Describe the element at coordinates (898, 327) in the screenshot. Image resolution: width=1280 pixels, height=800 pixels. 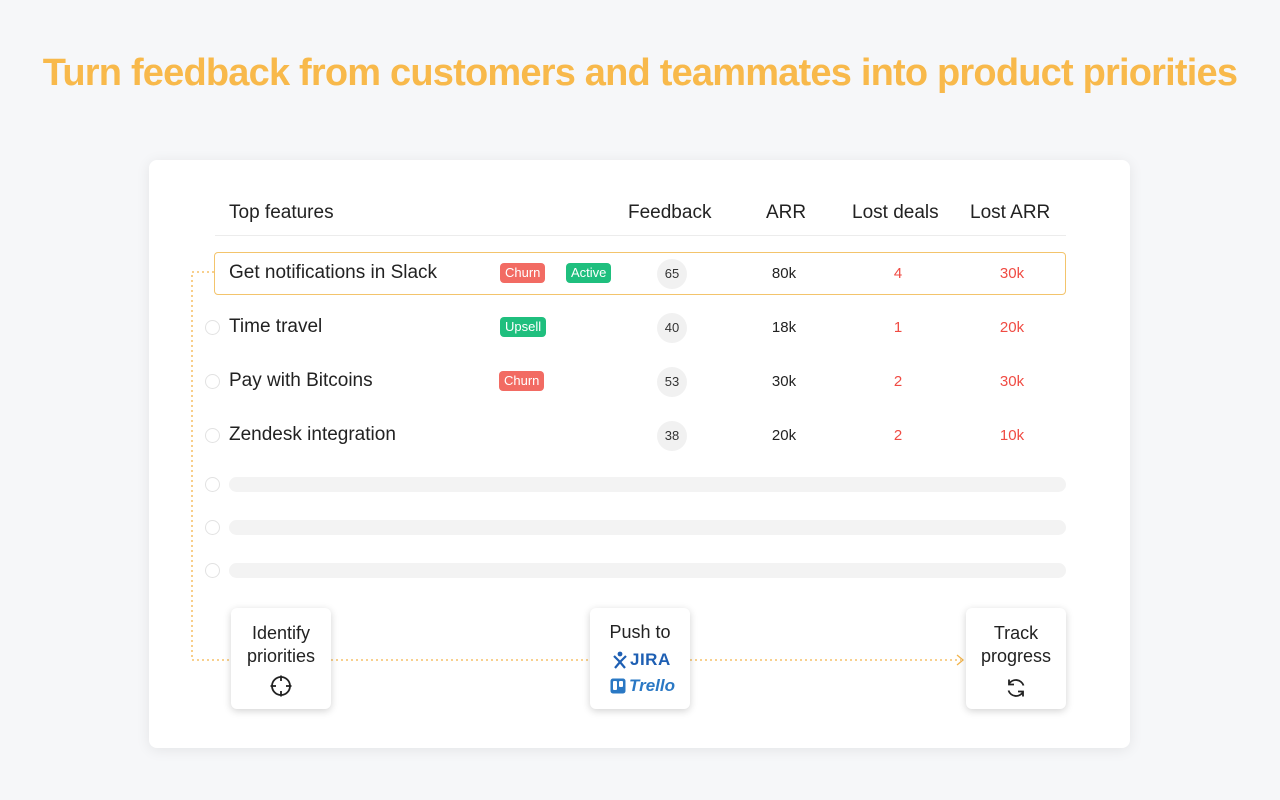
I see `lost-deals-value: 1` at that location.